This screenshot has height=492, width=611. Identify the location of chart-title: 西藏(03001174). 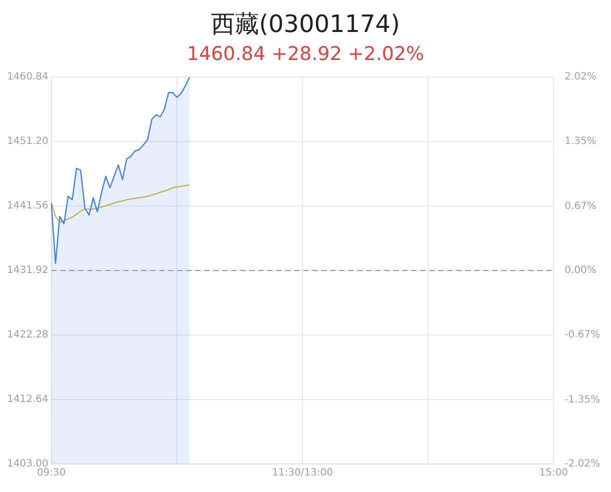
(305, 24).